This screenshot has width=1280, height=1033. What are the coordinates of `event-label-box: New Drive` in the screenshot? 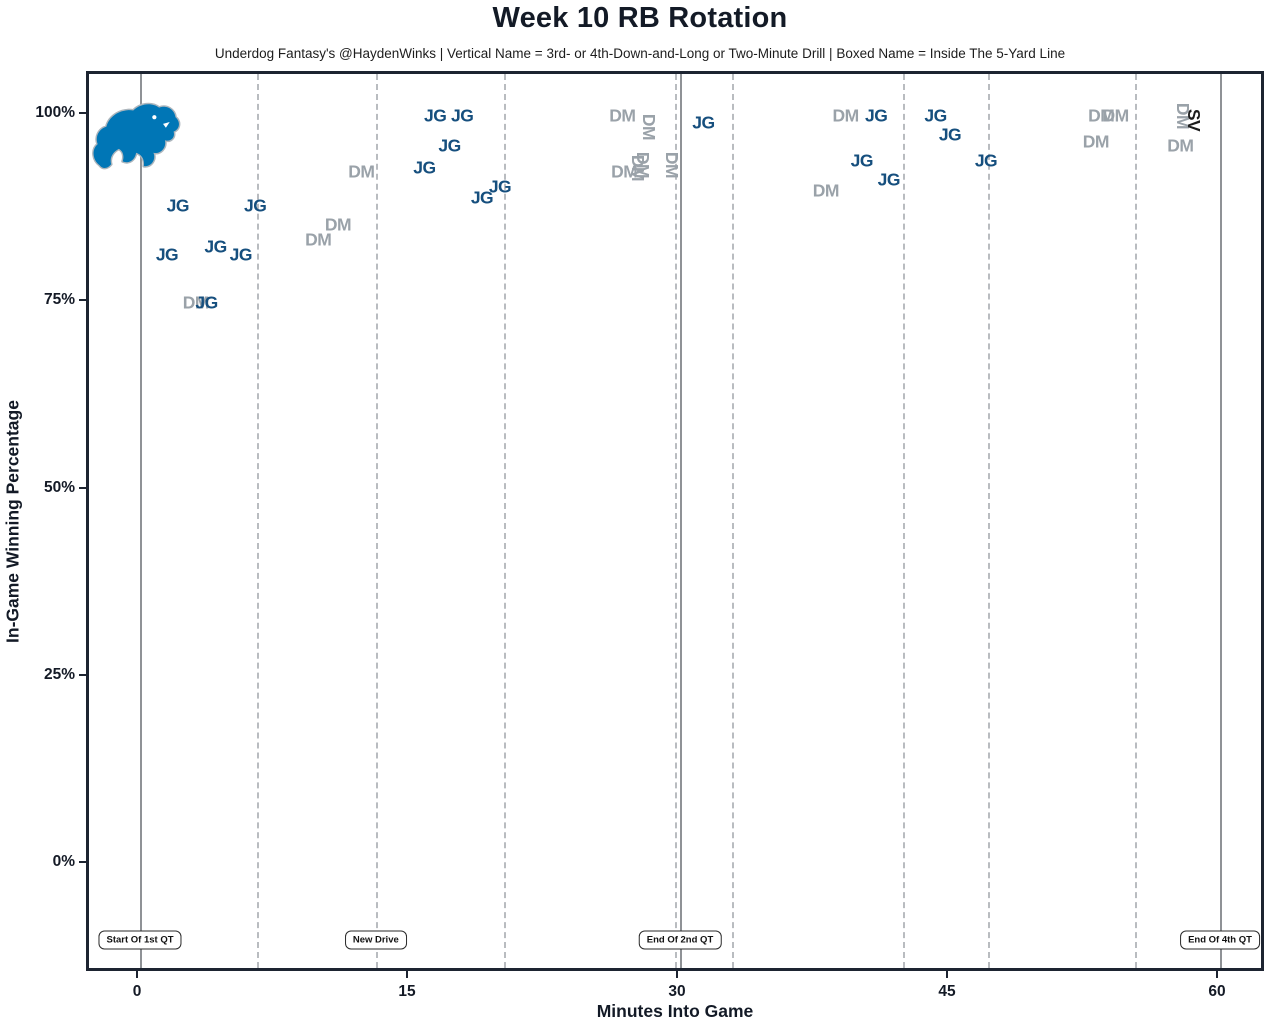 It's located at (375, 940).